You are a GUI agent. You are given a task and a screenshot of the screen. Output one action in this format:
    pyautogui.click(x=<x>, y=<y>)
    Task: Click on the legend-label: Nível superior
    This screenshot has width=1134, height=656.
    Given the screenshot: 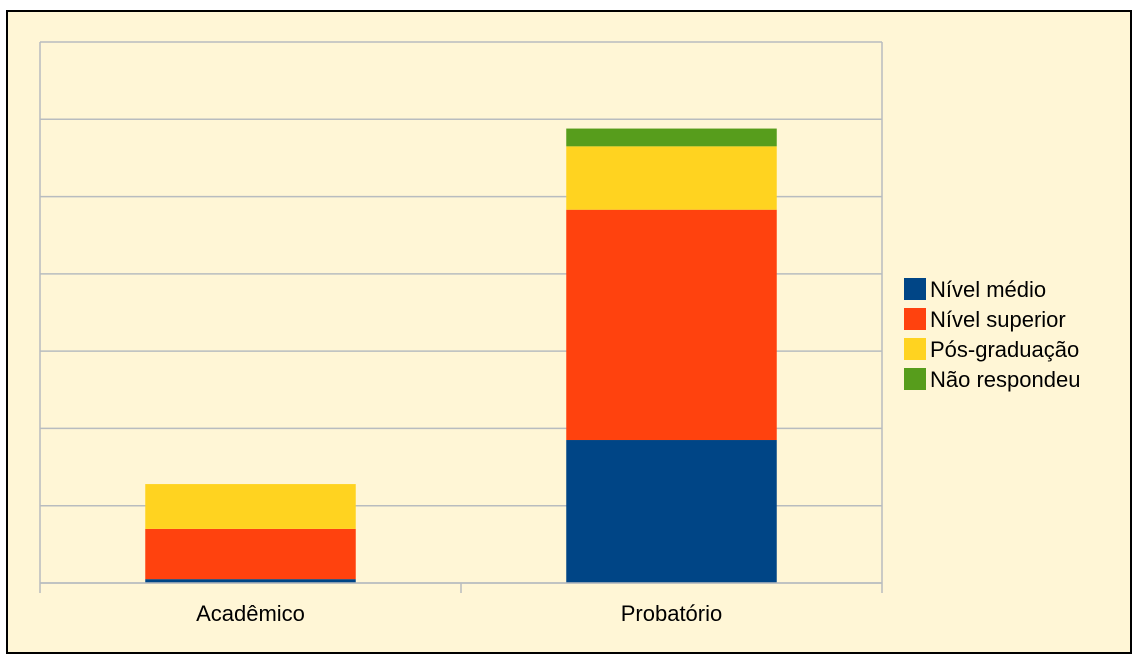 What is the action you would take?
    pyautogui.click(x=998, y=319)
    